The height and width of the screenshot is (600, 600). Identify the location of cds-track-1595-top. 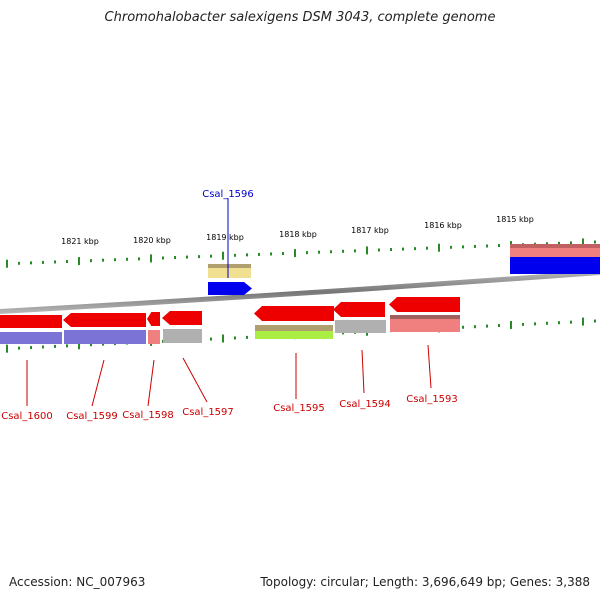
(294, 328).